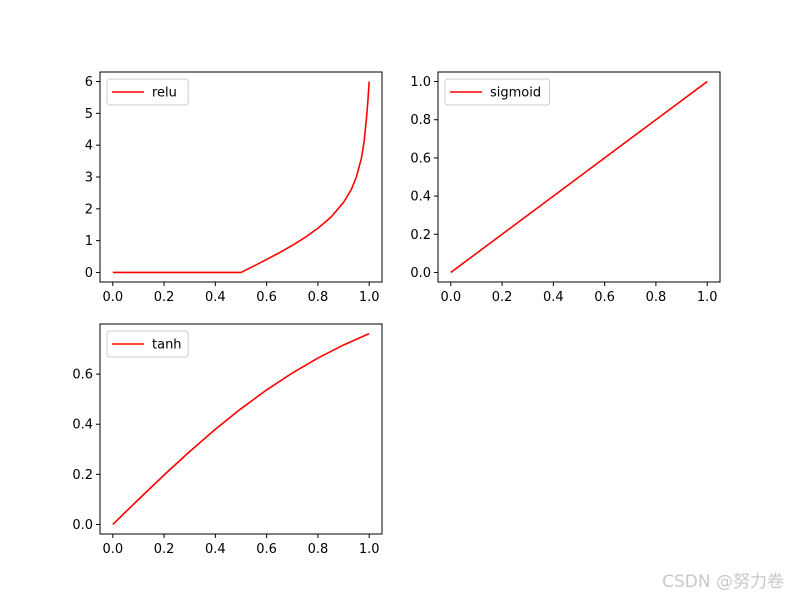 The height and width of the screenshot is (600, 800). Describe the element at coordinates (515, 93) in the screenshot. I see `legend-label: sigmoid` at that location.